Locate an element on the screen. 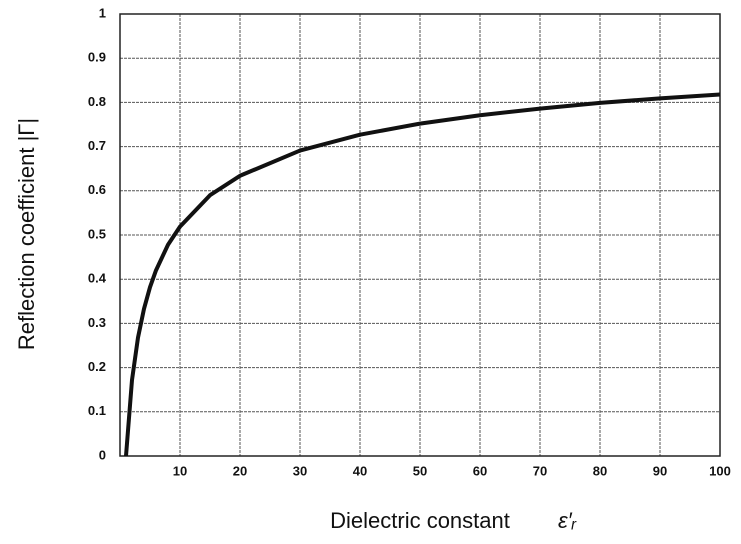 The width and height of the screenshot is (741, 544). y-tick-label: 0.4 is located at coordinates (97, 278).